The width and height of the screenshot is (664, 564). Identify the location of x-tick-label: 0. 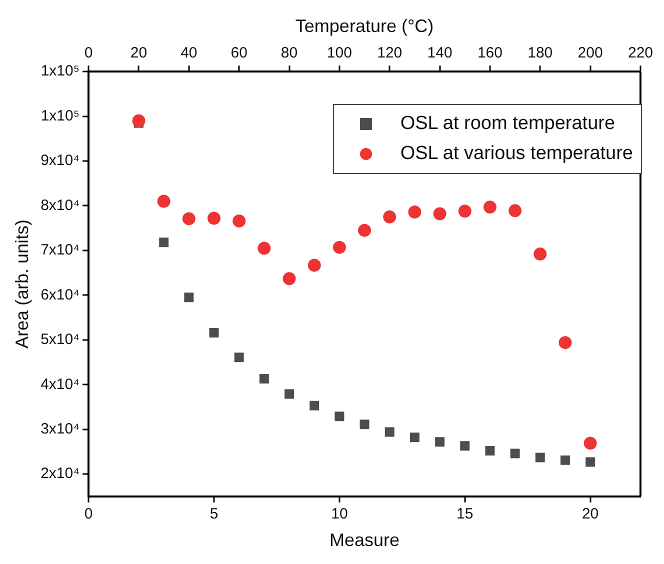
(88, 514).